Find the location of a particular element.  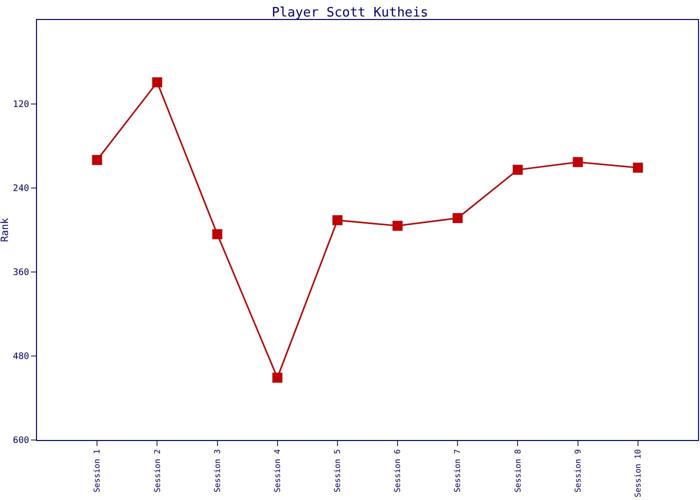

x-tick-label: Session 10 is located at coordinates (638, 473).